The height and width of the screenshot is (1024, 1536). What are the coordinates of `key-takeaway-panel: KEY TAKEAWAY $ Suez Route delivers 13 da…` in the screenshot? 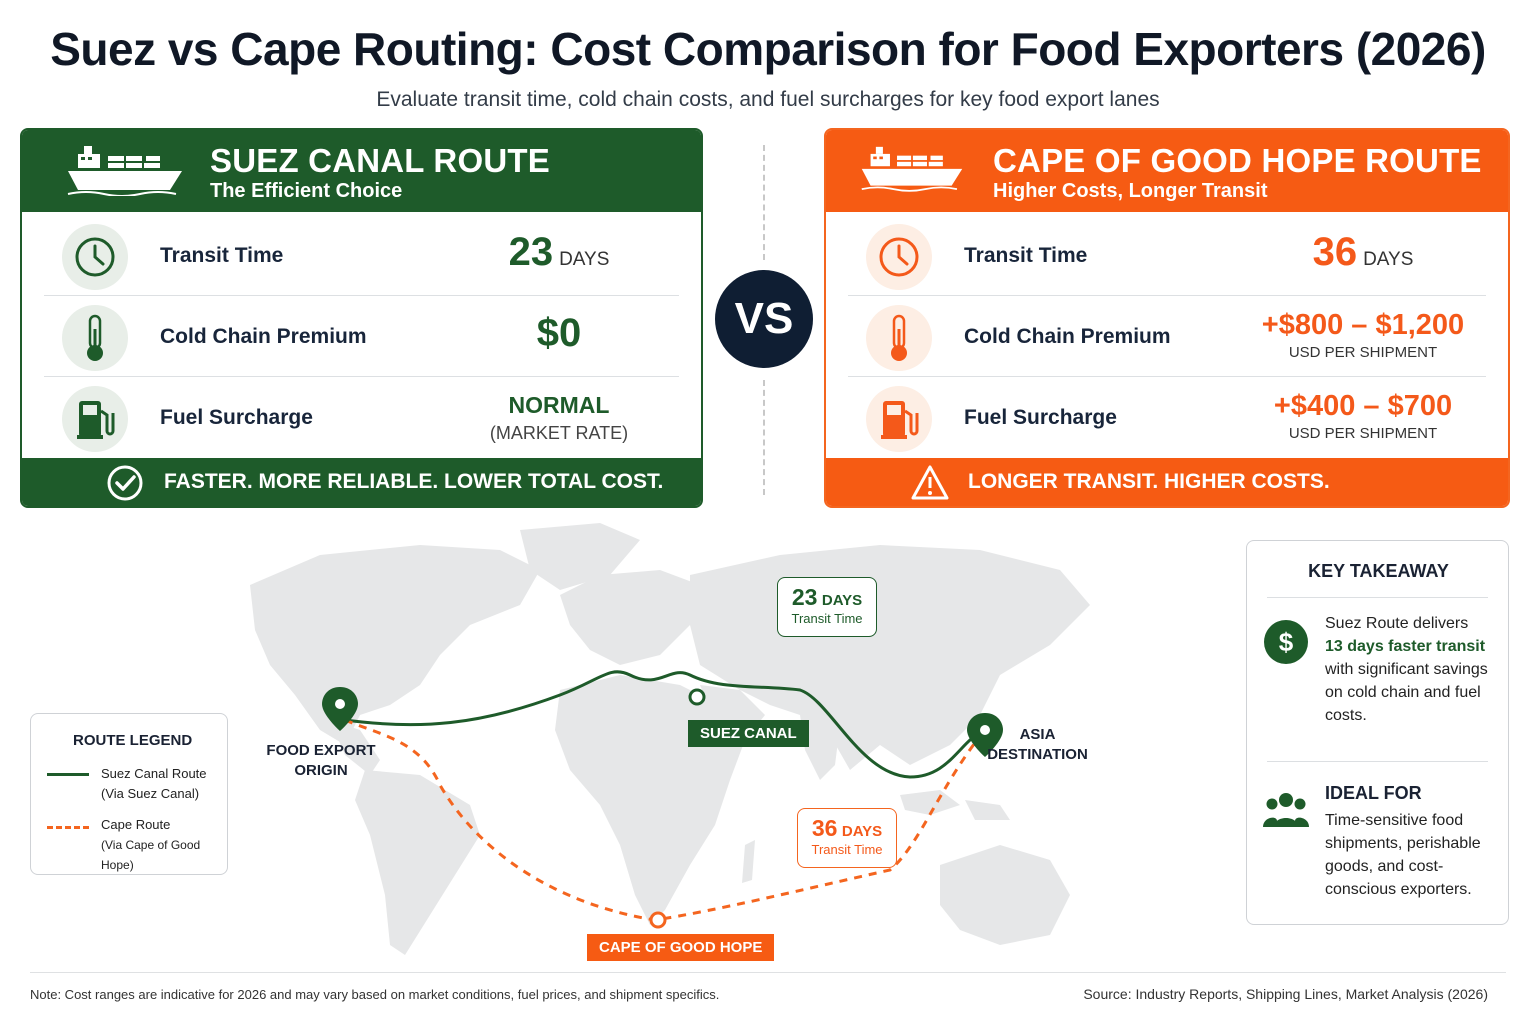 It's located at (1377, 732).